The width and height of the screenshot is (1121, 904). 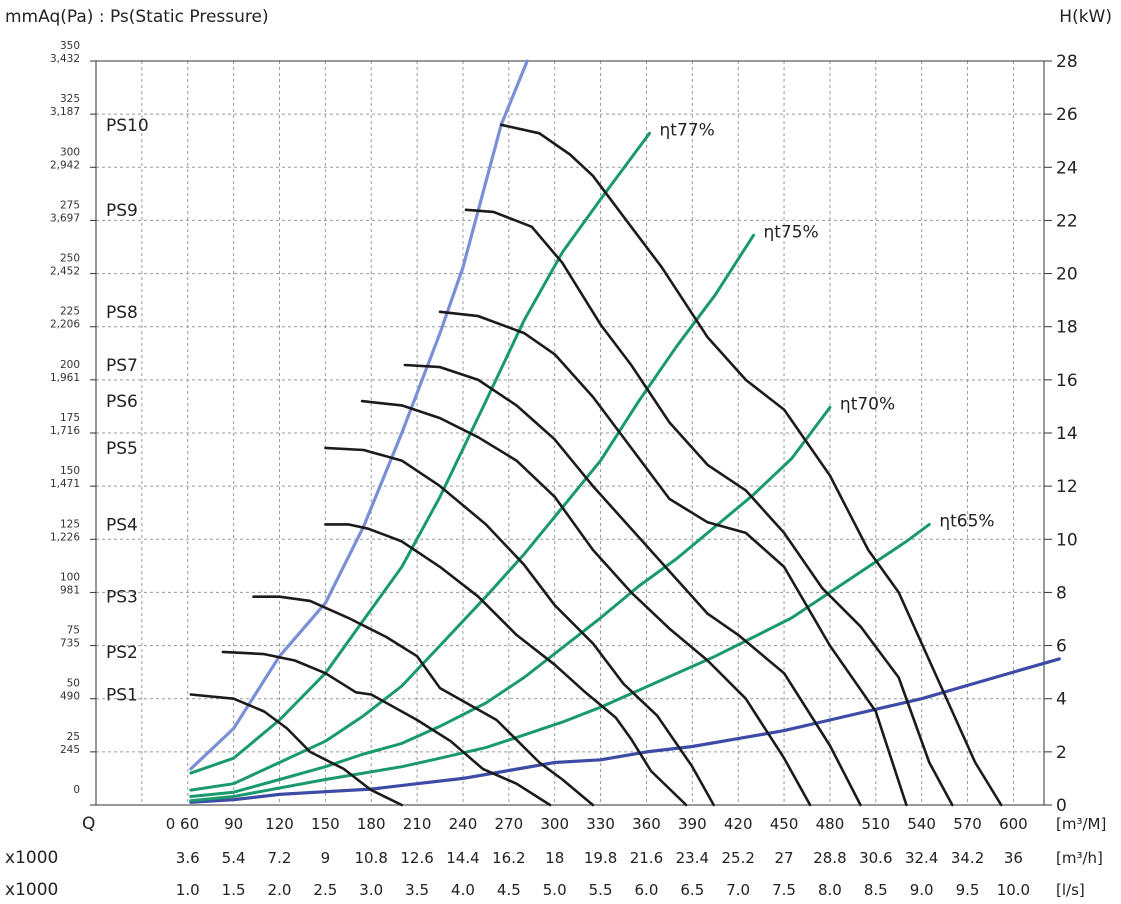 What do you see at coordinates (73, 631) in the screenshot?
I see `left-axis-tick-mmaq: 75` at bounding box center [73, 631].